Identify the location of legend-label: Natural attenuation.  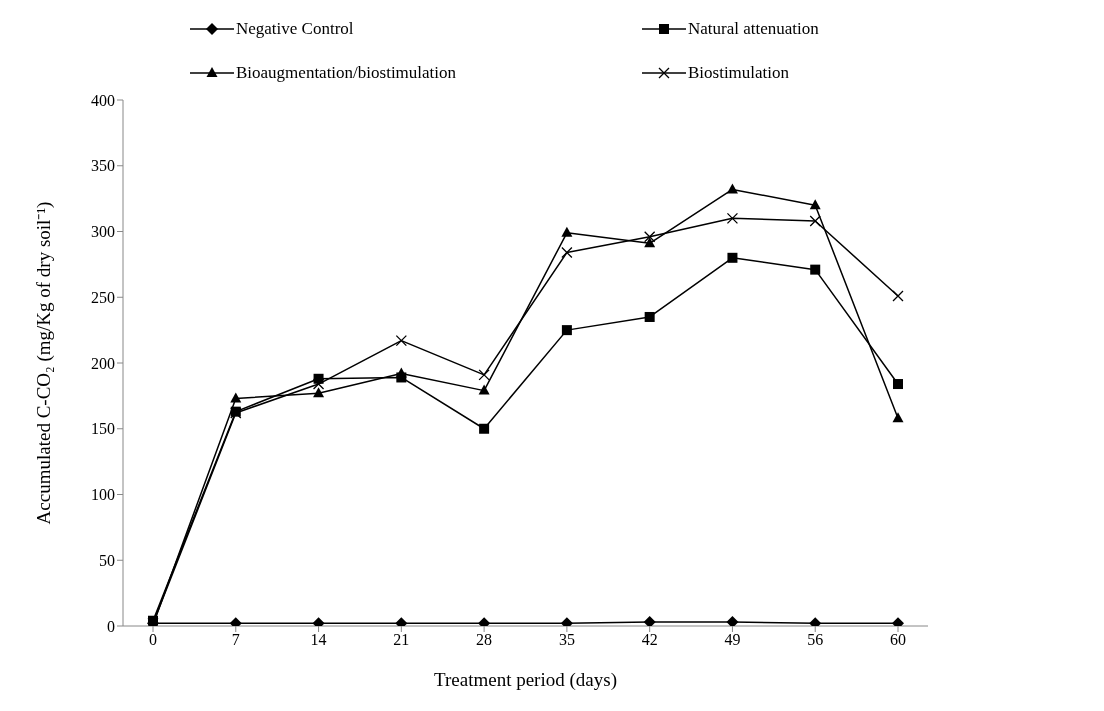
(753, 29).